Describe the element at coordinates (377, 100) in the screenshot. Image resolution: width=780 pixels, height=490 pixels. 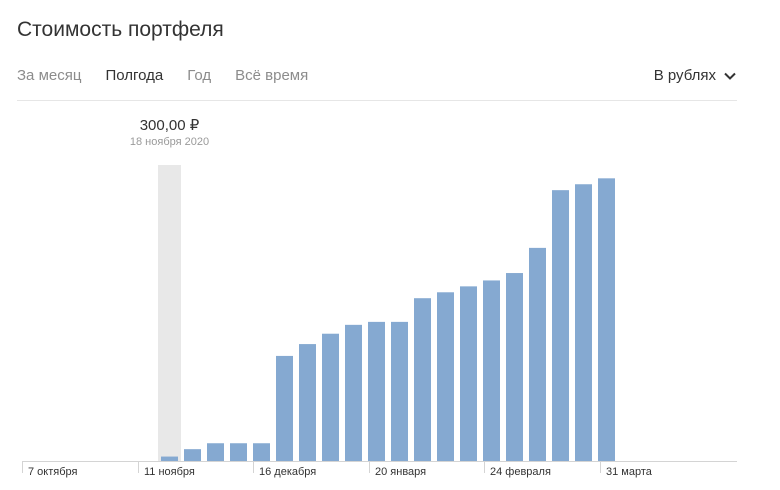
I see `header-divider` at that location.